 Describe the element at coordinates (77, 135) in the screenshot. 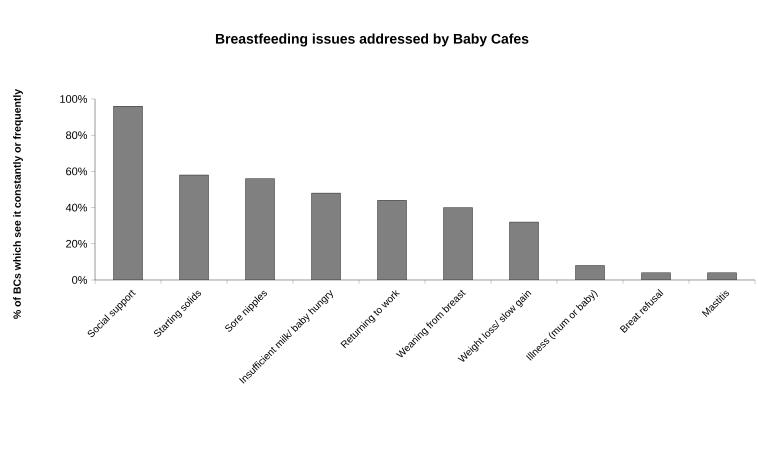

I see `y-tick-label: 80%` at that location.